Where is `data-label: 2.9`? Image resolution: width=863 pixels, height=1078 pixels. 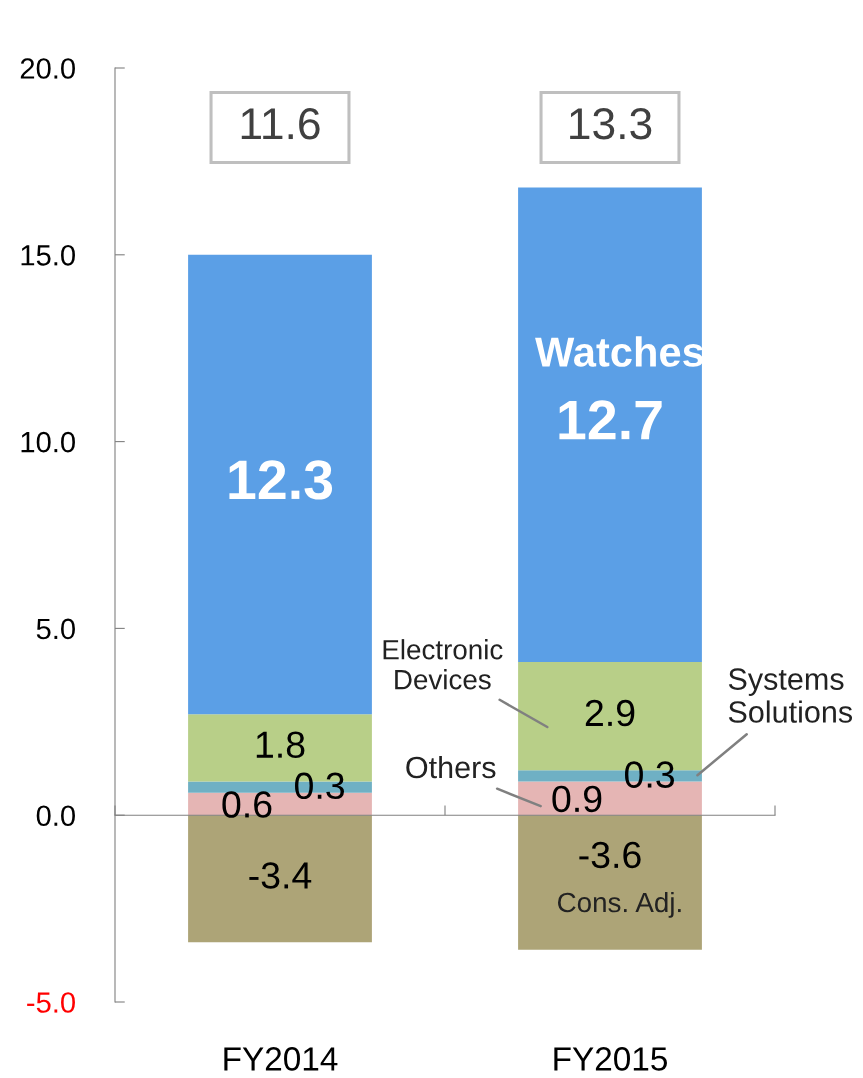
data-label: 2.9 is located at coordinates (610, 713).